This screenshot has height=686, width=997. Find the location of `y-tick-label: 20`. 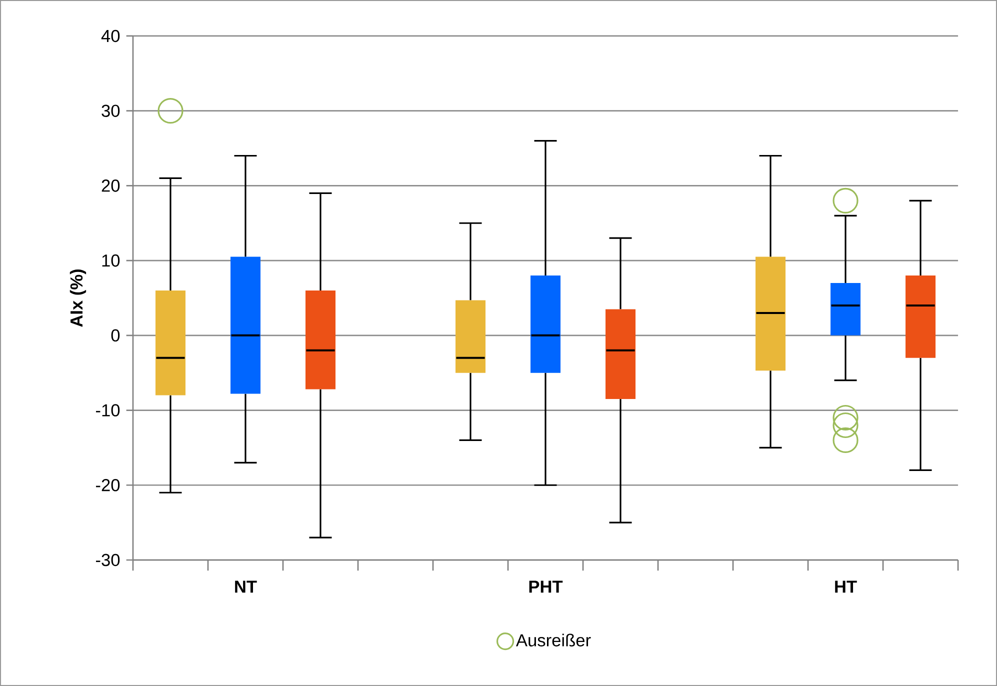

y-tick-label: 20 is located at coordinates (111, 186).